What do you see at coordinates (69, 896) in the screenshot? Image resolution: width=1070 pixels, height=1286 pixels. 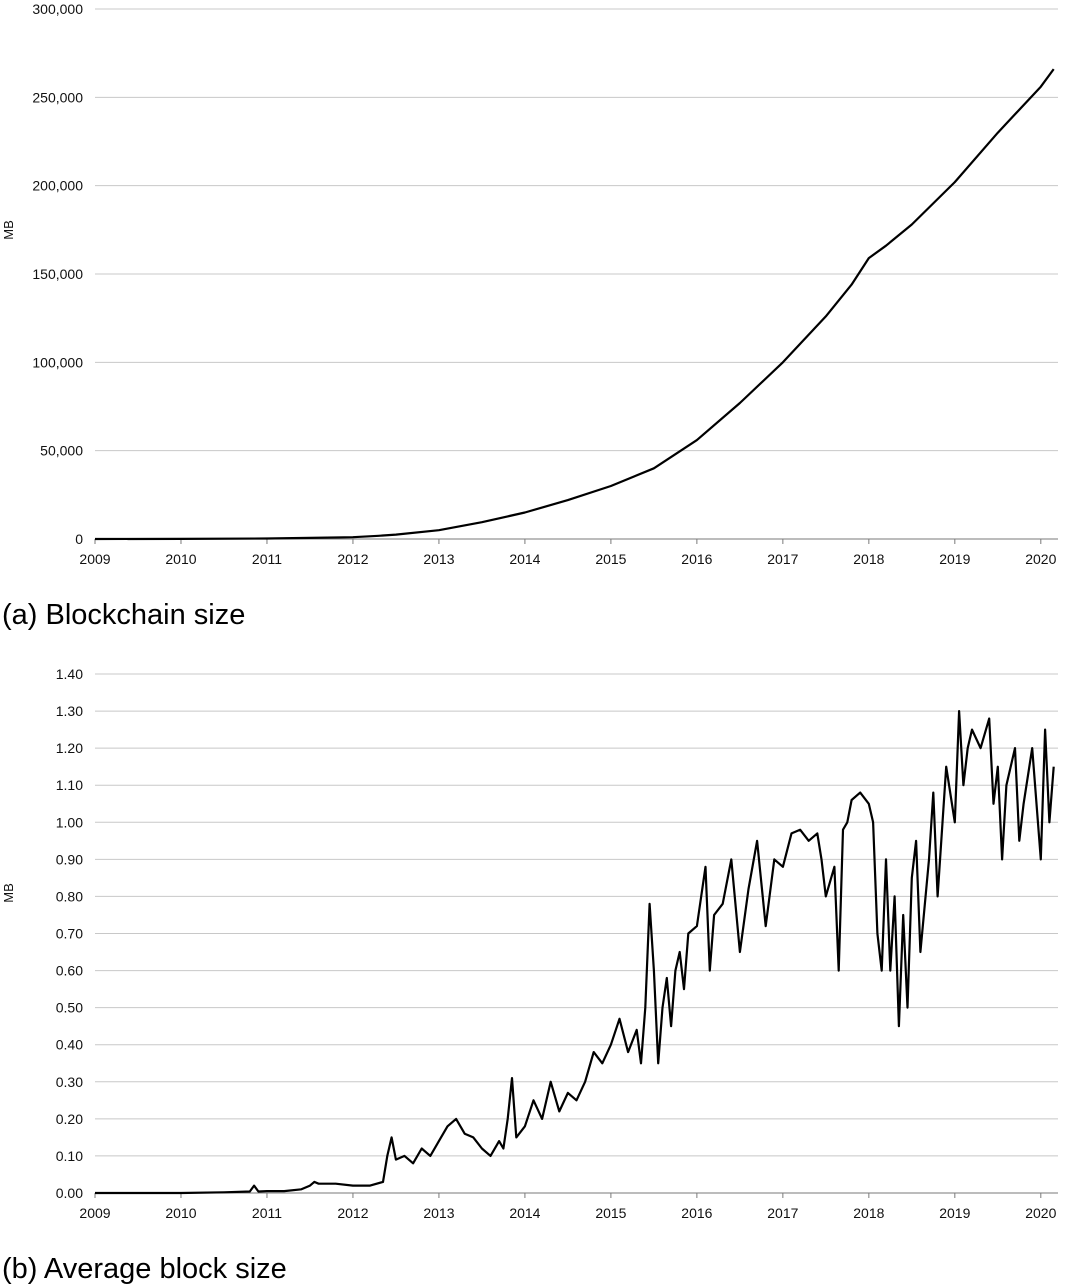 I see `y-tick-label: 0.80` at bounding box center [69, 896].